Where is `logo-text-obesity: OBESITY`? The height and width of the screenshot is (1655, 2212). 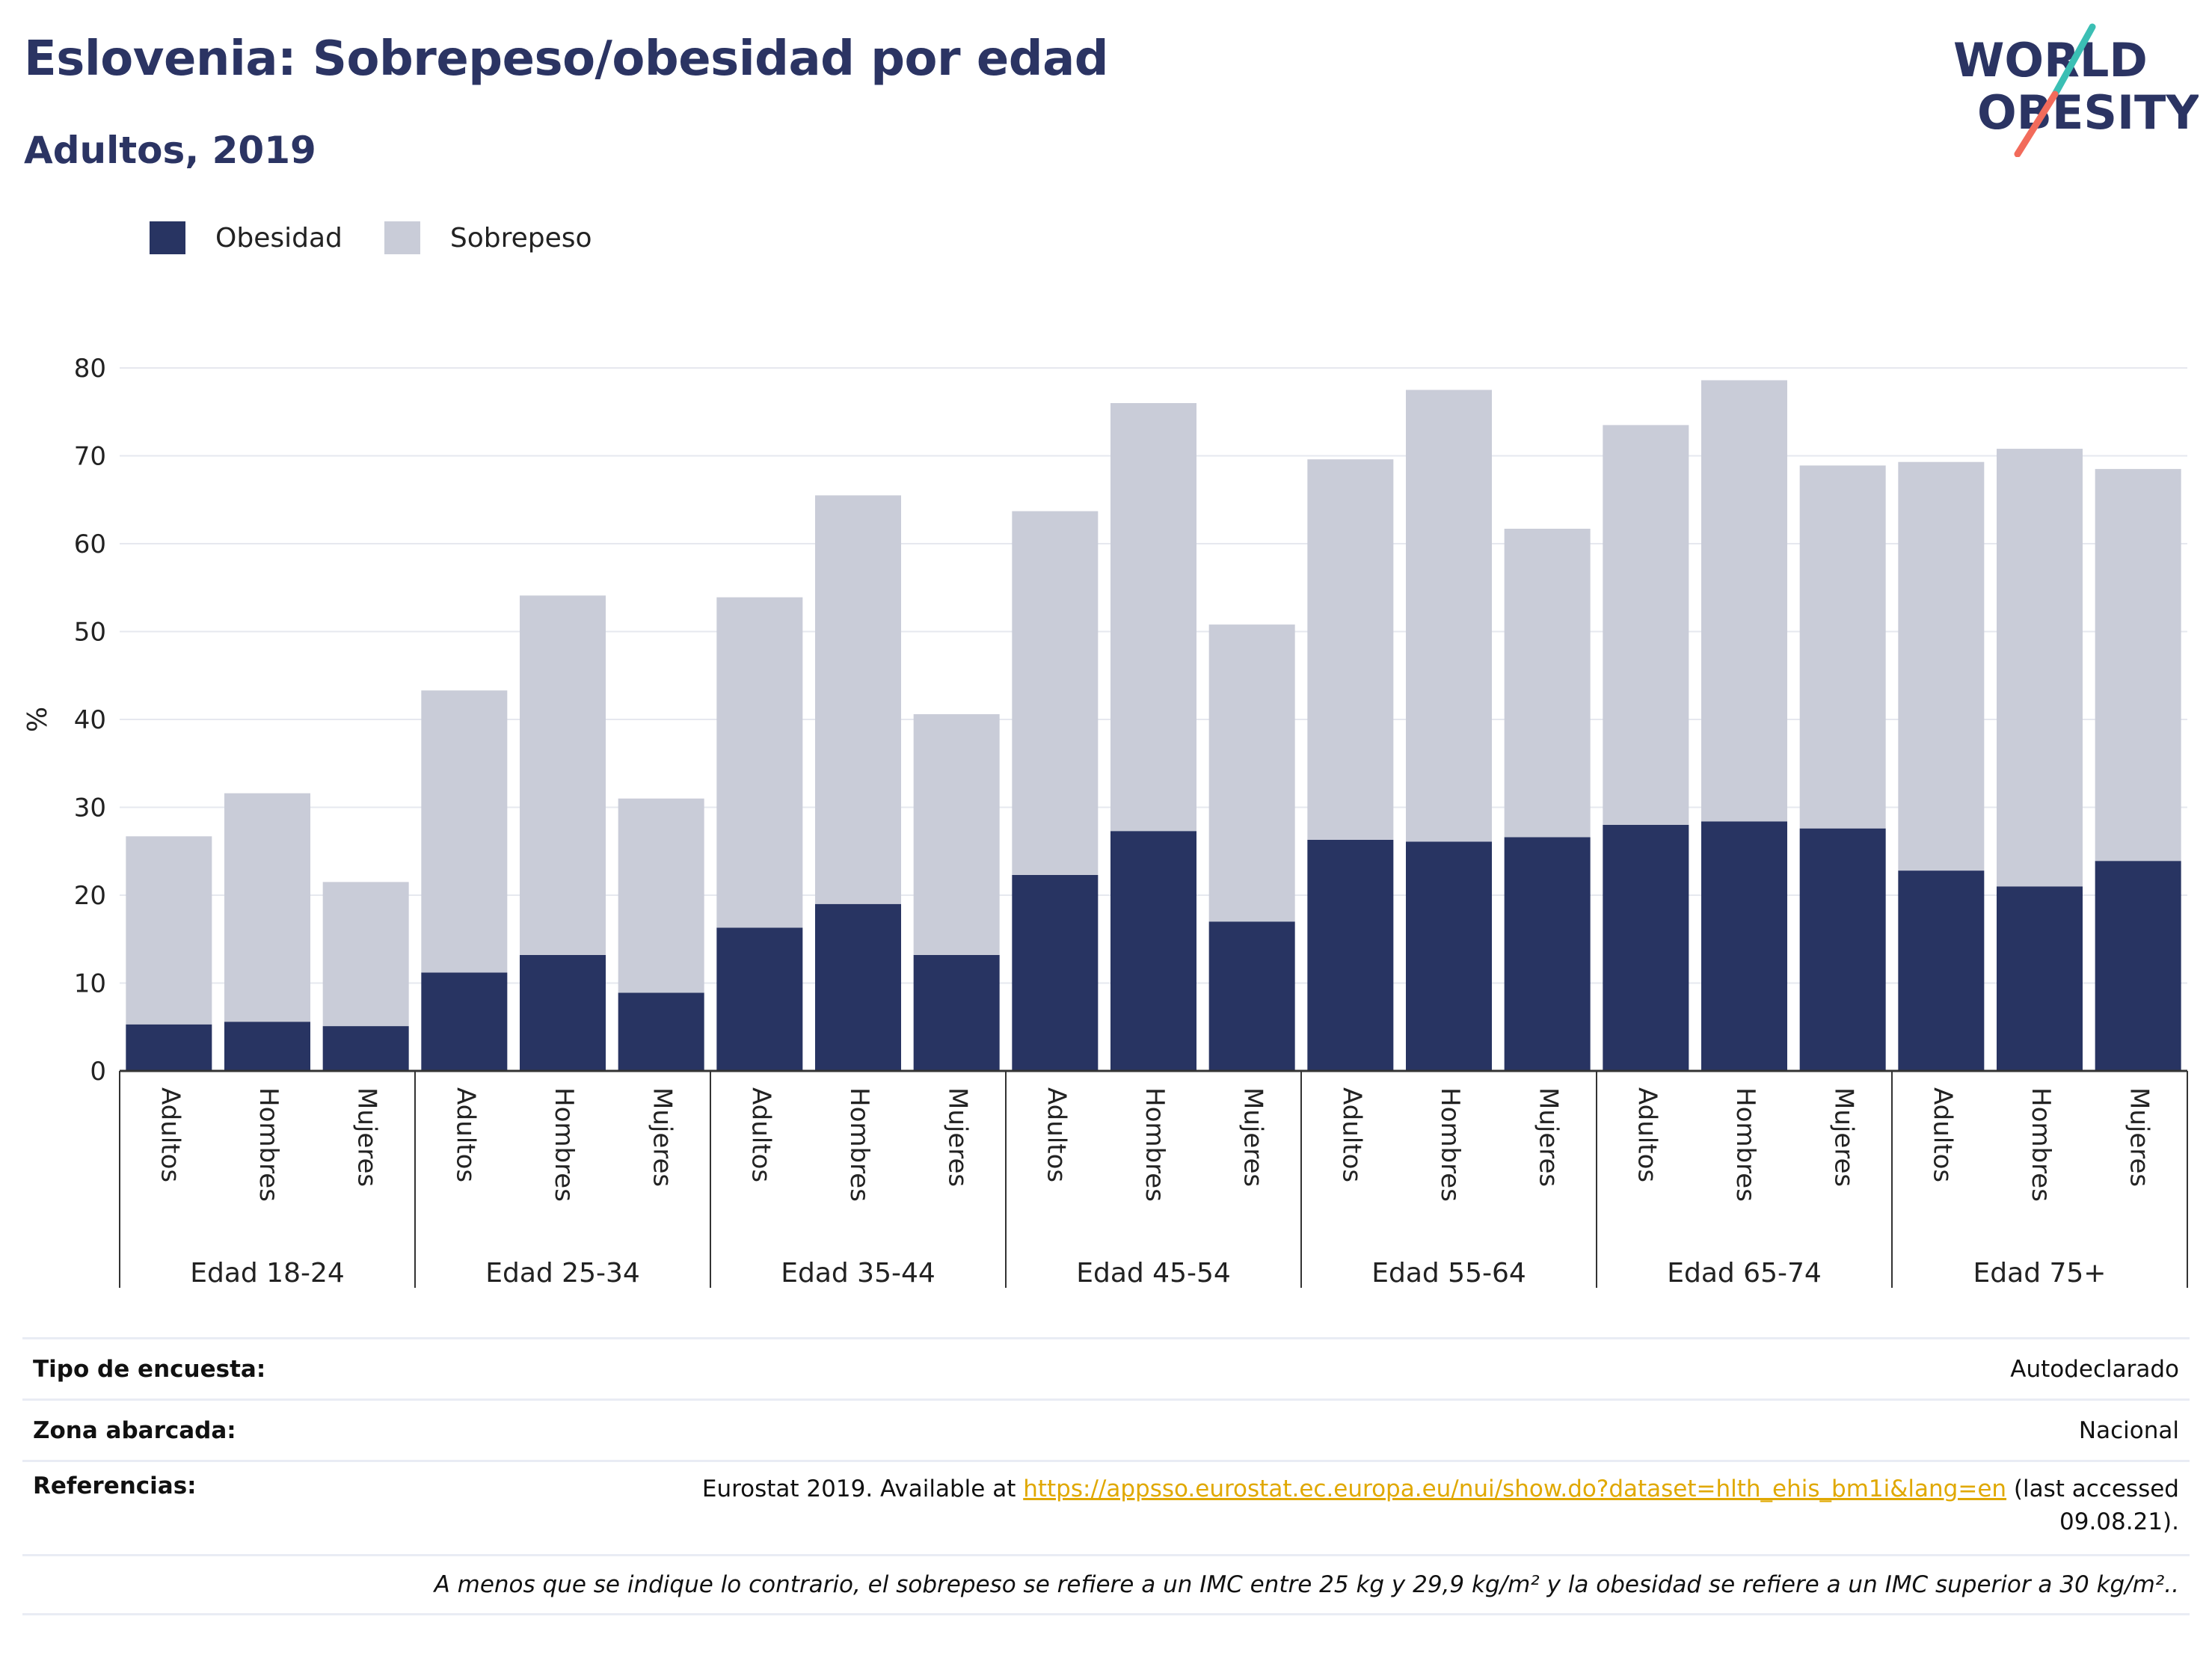 logo-text-obesity: OBESITY is located at coordinates (2088, 112).